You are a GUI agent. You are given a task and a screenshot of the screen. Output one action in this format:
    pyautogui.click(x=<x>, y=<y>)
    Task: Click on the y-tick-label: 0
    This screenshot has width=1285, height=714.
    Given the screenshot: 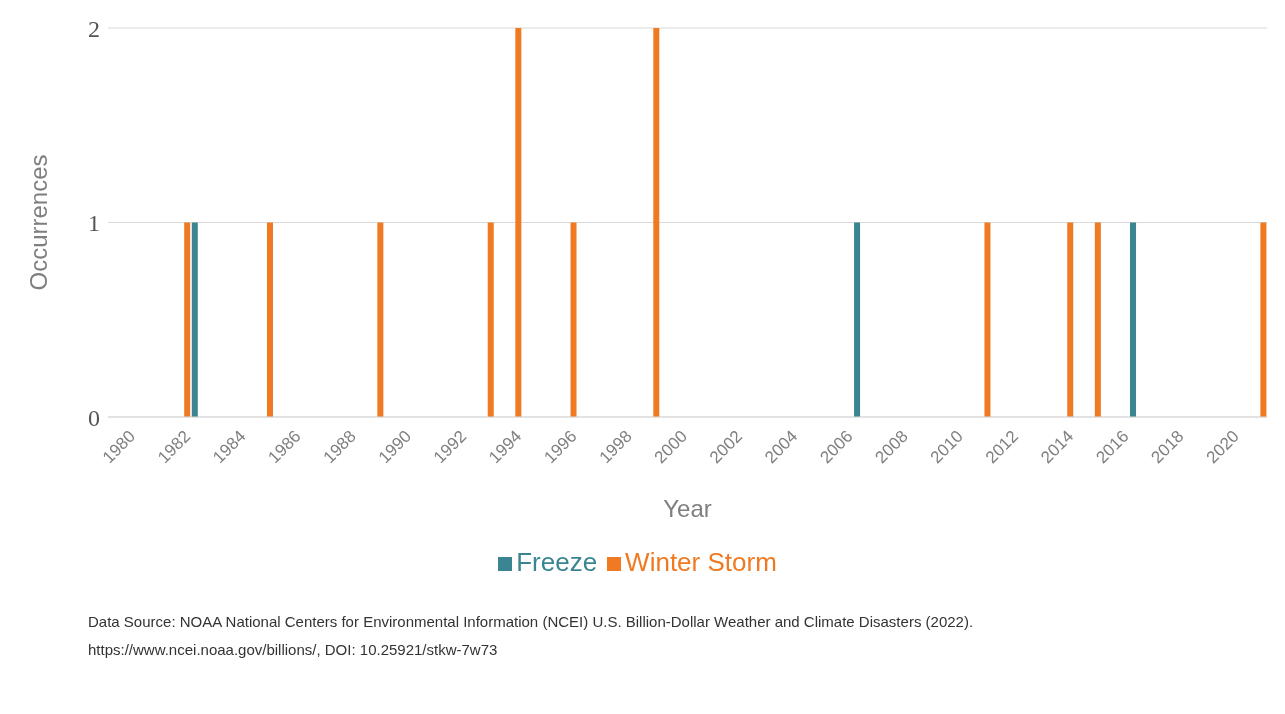 What is the action you would take?
    pyautogui.click(x=94, y=417)
    